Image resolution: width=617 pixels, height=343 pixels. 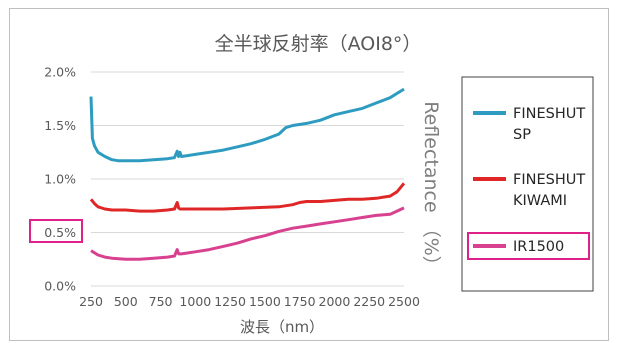 I want to click on legend-label: KIWAMI, so click(x=540, y=201).